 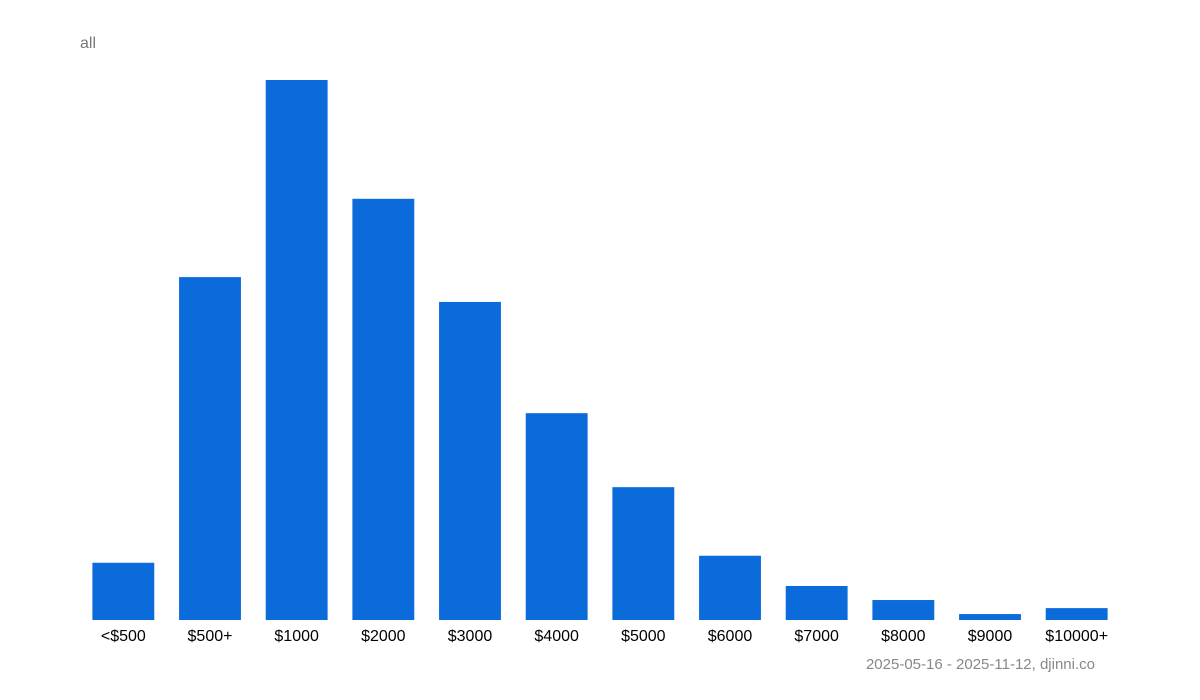 I want to click on x-tick-label: $7000, so click(x=816, y=636).